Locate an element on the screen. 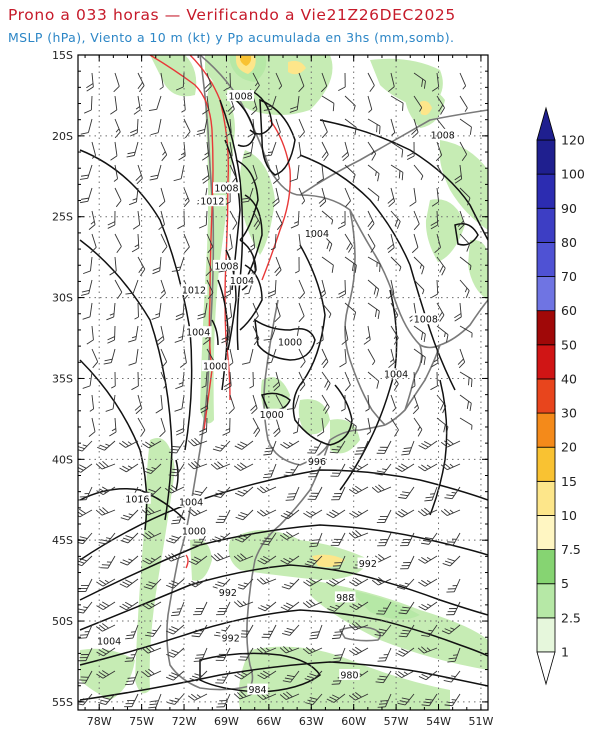 This screenshot has width=600, height=750. colorbar-label: 5 is located at coordinates (565, 583).